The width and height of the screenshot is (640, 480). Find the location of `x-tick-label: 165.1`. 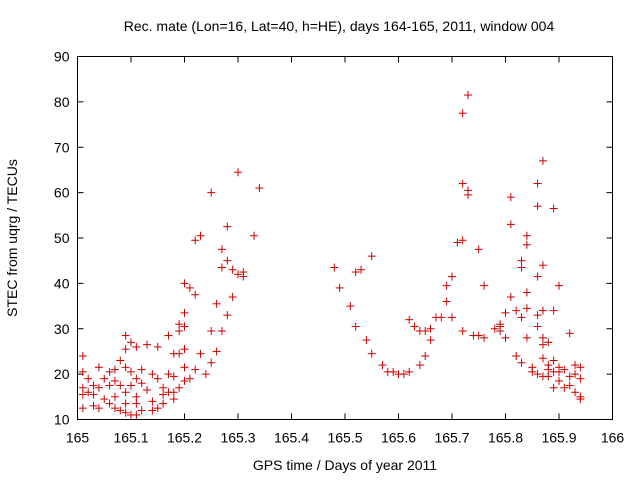

x-tick-label: 165.1 is located at coordinates (130, 438).